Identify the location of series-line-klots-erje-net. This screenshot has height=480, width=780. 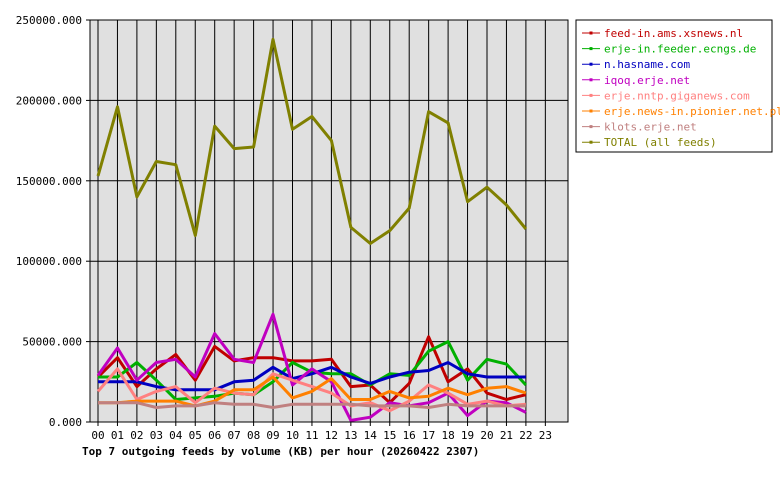
(312, 405).